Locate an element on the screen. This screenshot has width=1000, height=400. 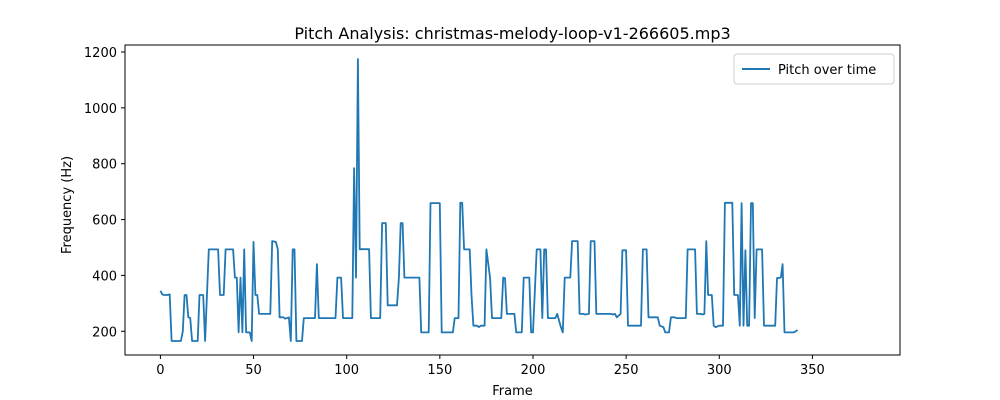
x-axis-ticks: 0 50 100 150 200 250 300 350 is located at coordinates (490, 366).